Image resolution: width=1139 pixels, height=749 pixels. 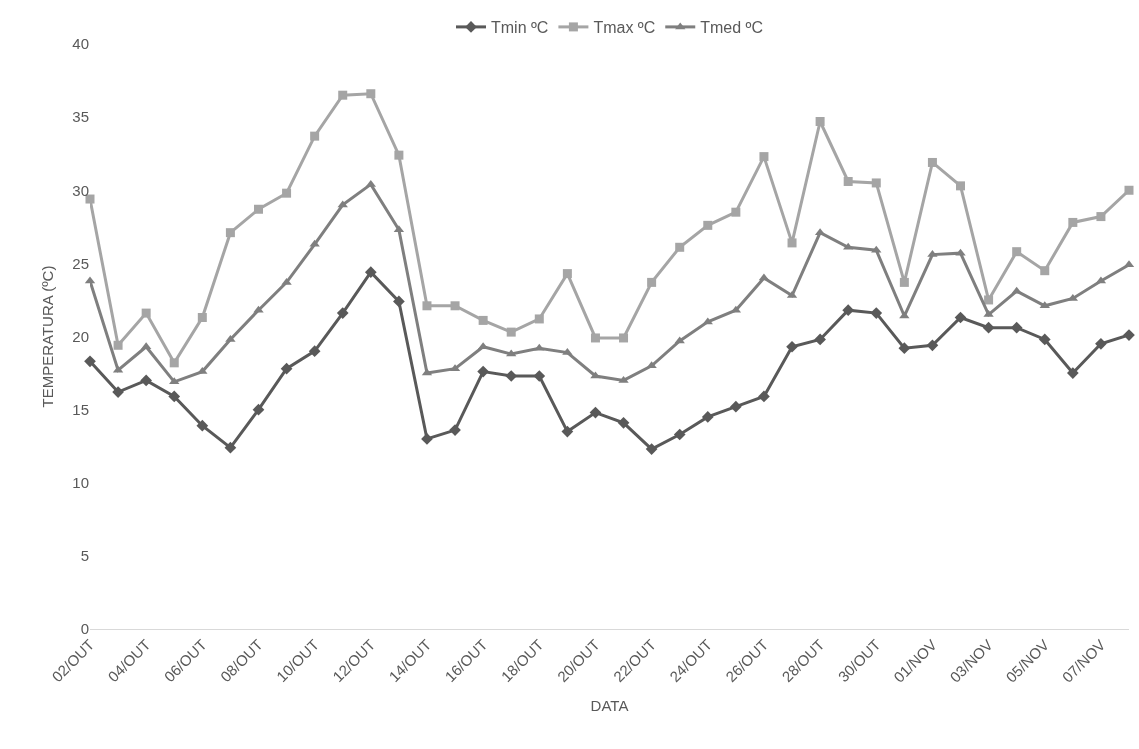 What do you see at coordinates (731, 28) in the screenshot?
I see `legend-label: Tmed ºC` at bounding box center [731, 28].